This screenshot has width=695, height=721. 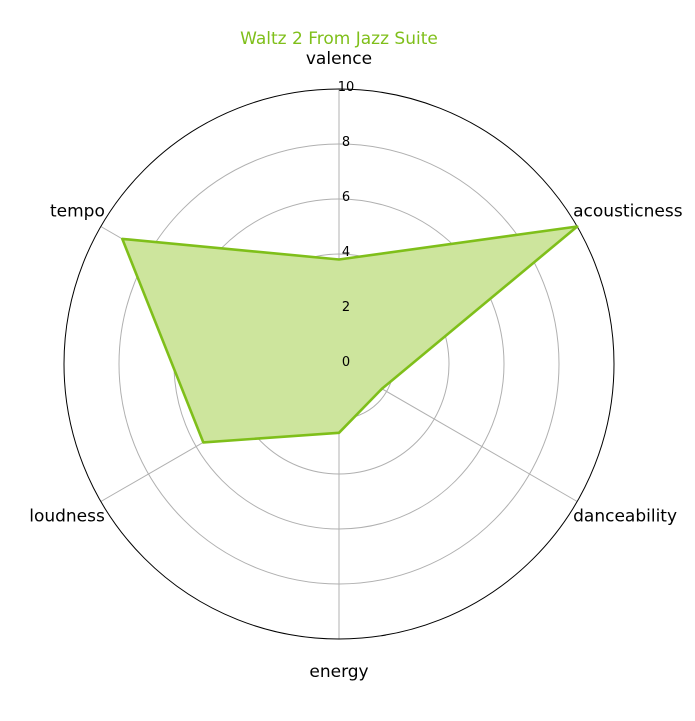 I want to click on tick-label-8: 8, so click(x=346, y=142).